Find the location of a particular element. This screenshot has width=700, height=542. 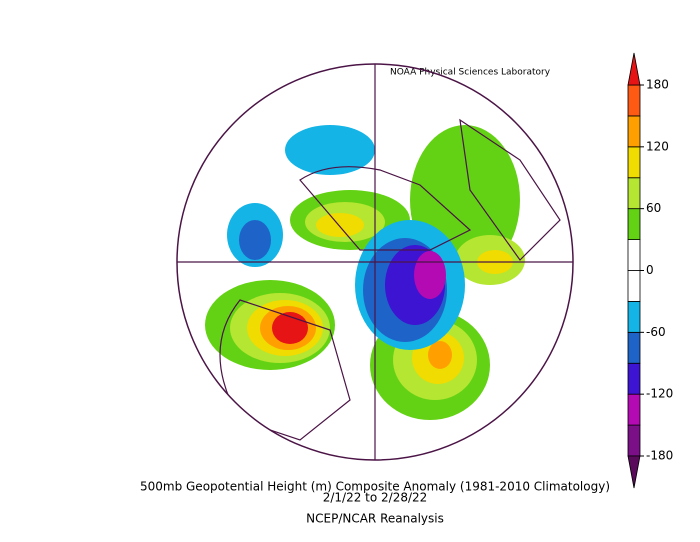

caption-dates: 2/1/22 to 2/28/22 is located at coordinates (375, 498).